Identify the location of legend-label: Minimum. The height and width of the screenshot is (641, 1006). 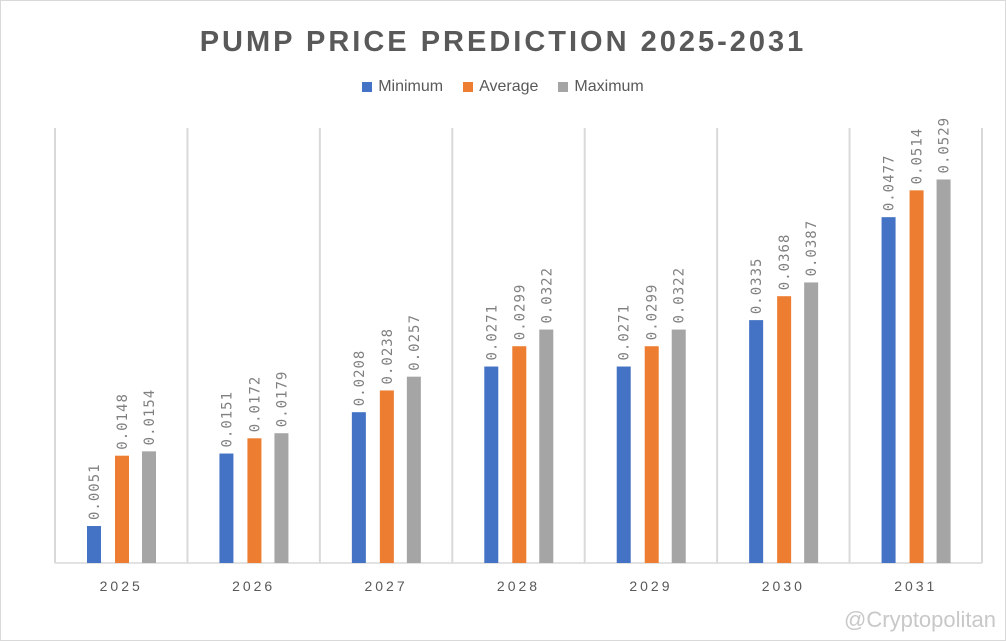
(411, 86).